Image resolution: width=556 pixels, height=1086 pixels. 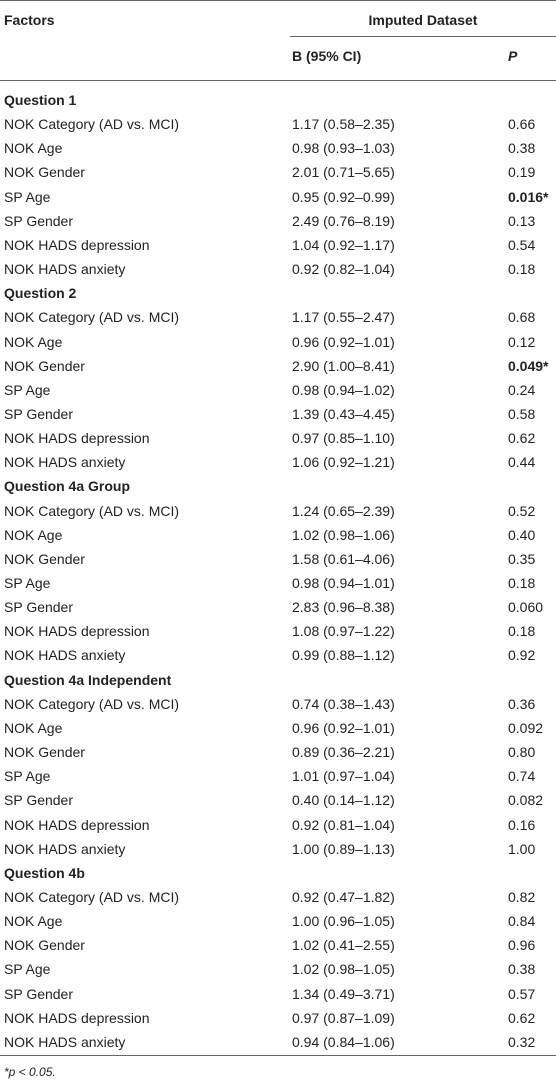 What do you see at coordinates (343, 269) in the screenshot?
I see `b-value: 0.92 (0.82–1.04)` at bounding box center [343, 269].